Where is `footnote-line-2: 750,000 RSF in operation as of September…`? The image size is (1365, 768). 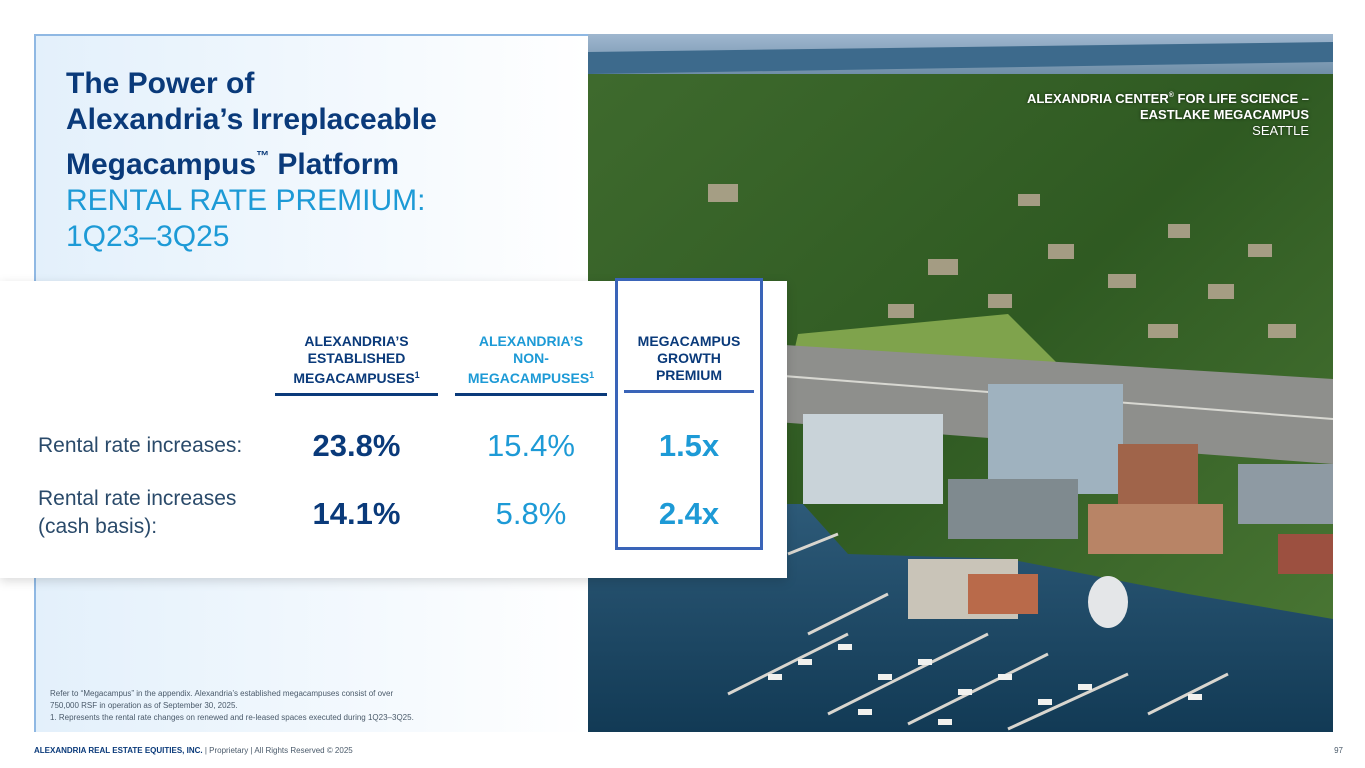
footnote-line-2: 750,000 RSF in operation as of September… is located at coordinates (144, 705).